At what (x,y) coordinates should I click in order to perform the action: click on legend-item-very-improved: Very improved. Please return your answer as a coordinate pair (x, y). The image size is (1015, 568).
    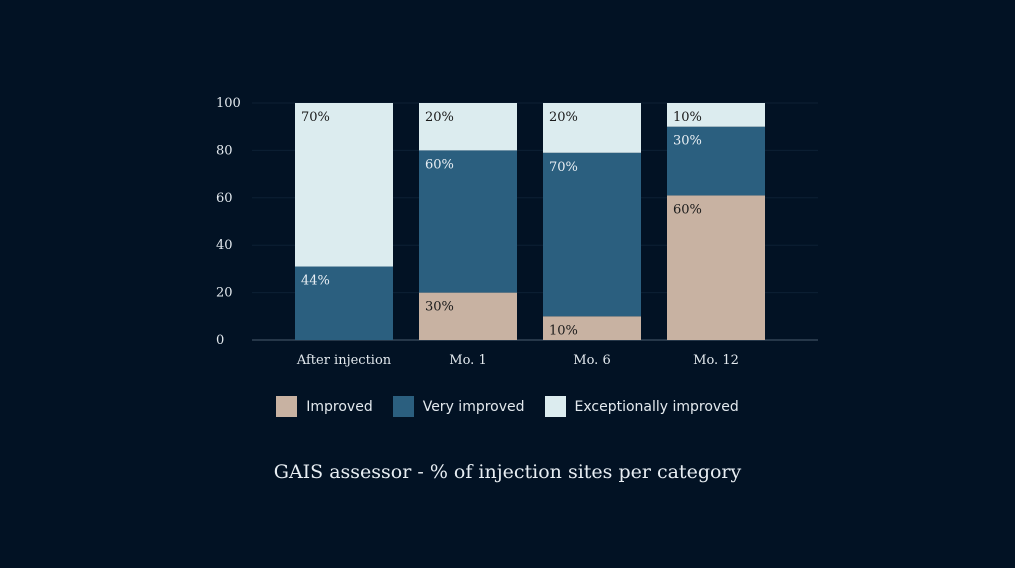
    Looking at the image, I should click on (458, 406).